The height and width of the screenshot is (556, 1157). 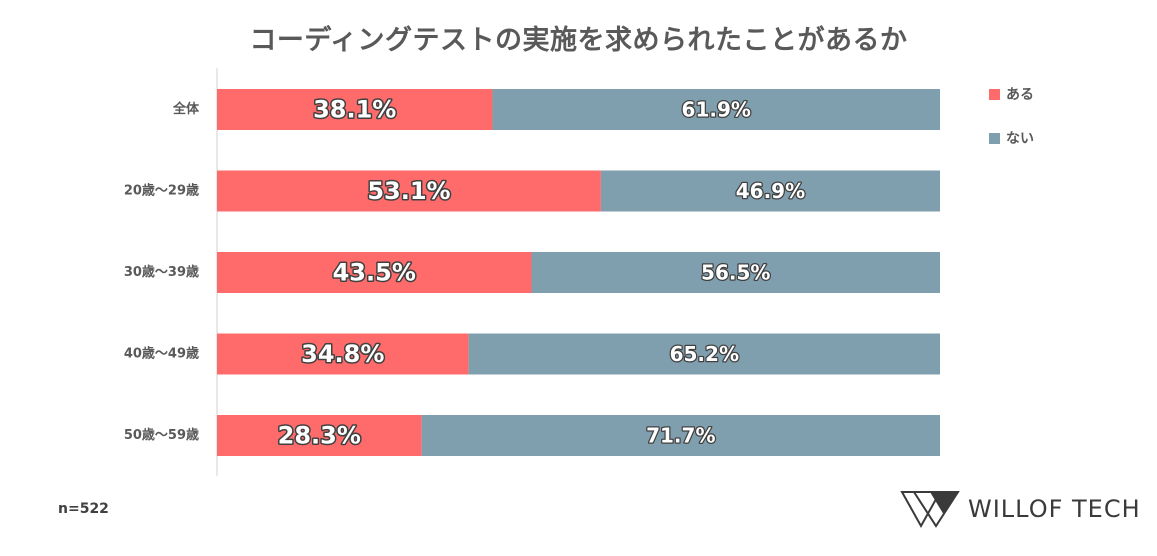 I want to click on legend: ある ない, so click(x=1011, y=128).